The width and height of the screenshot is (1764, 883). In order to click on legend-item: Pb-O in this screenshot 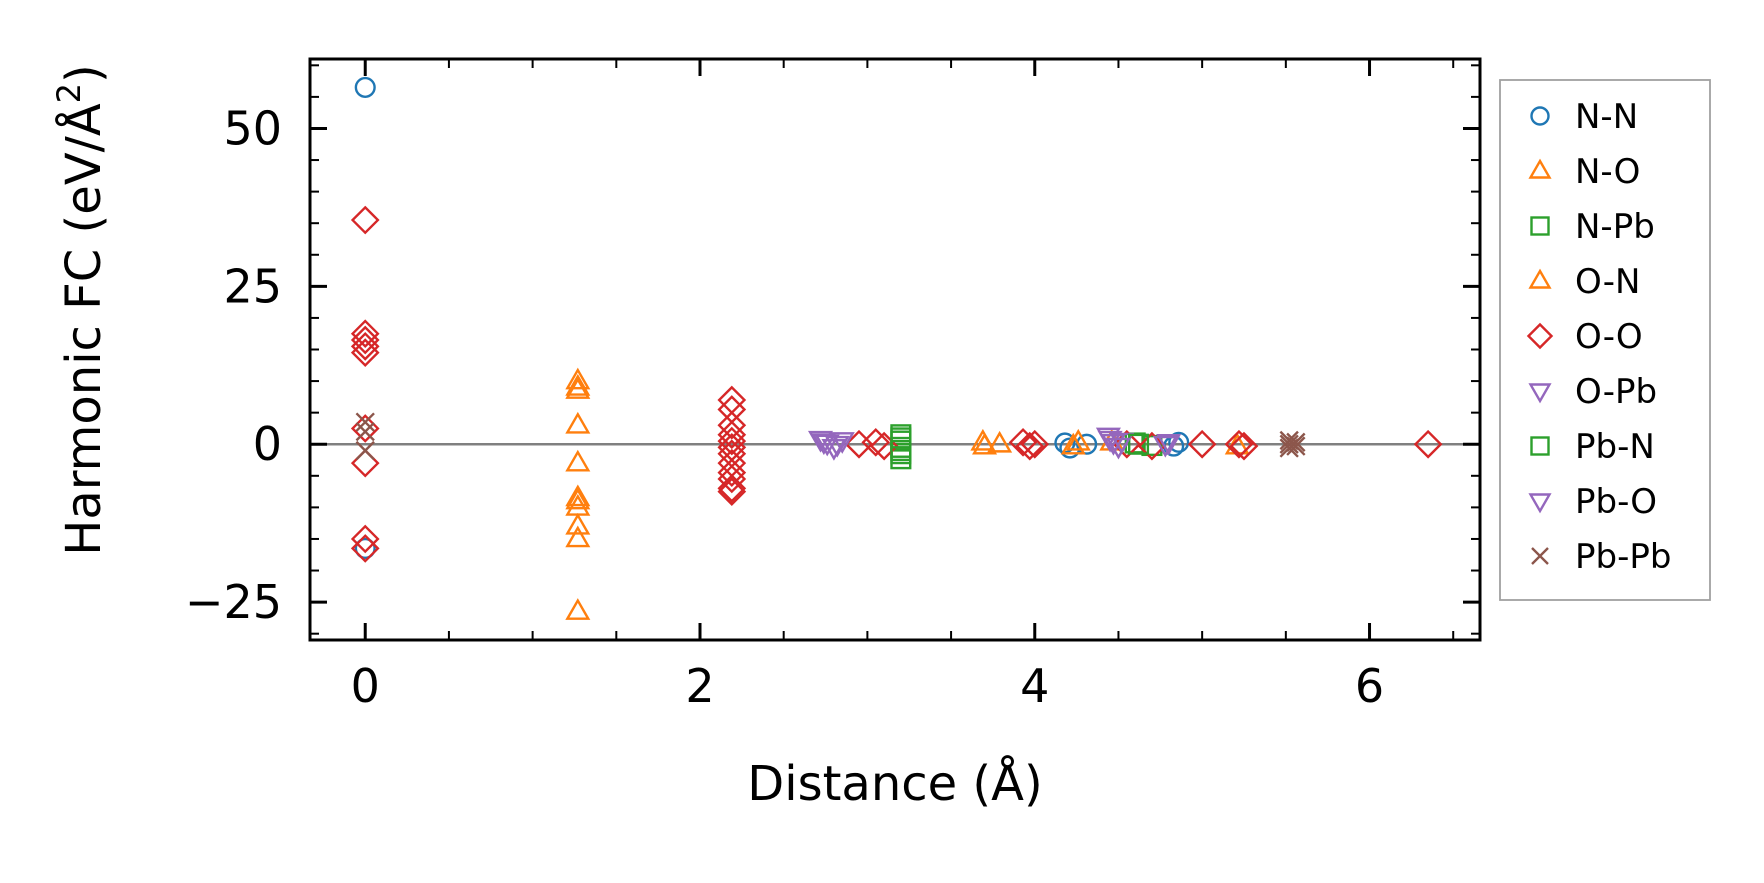, I will do `click(1592, 502)`.